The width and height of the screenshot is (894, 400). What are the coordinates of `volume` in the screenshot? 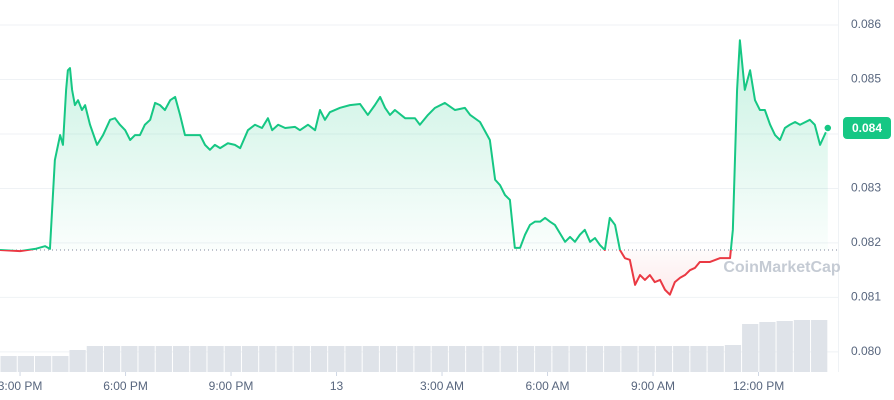 It's located at (414, 346).